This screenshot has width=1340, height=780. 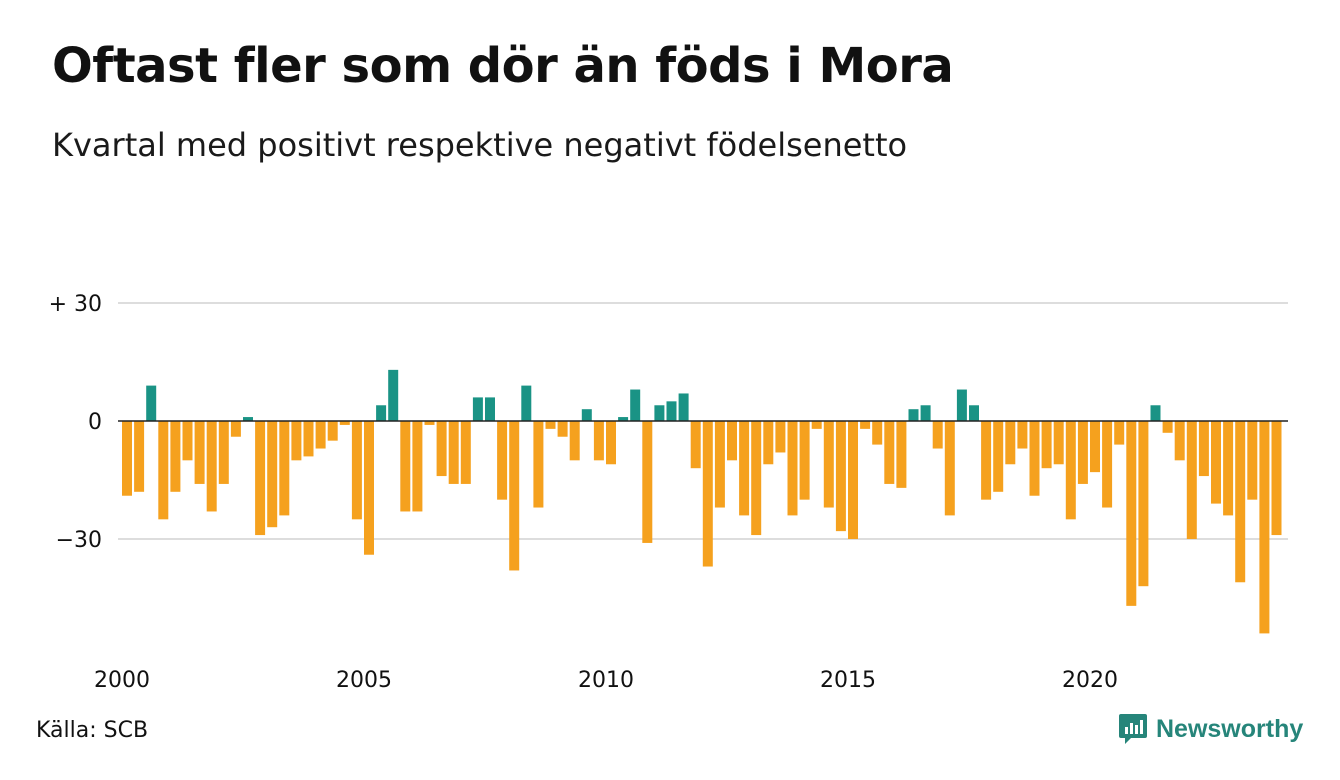 I want to click on bar-2005-k2, so click(x=381, y=413).